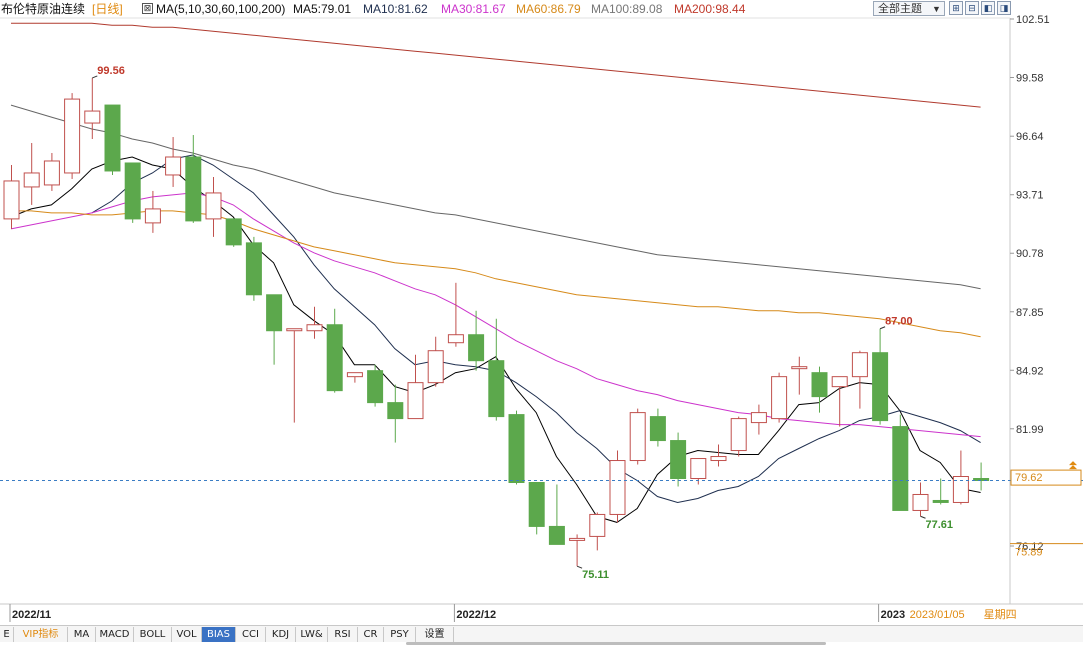 This screenshot has width=1083, height=646. Describe the element at coordinates (1030, 137) in the screenshot. I see `price-tick-label: 96.64` at that location.